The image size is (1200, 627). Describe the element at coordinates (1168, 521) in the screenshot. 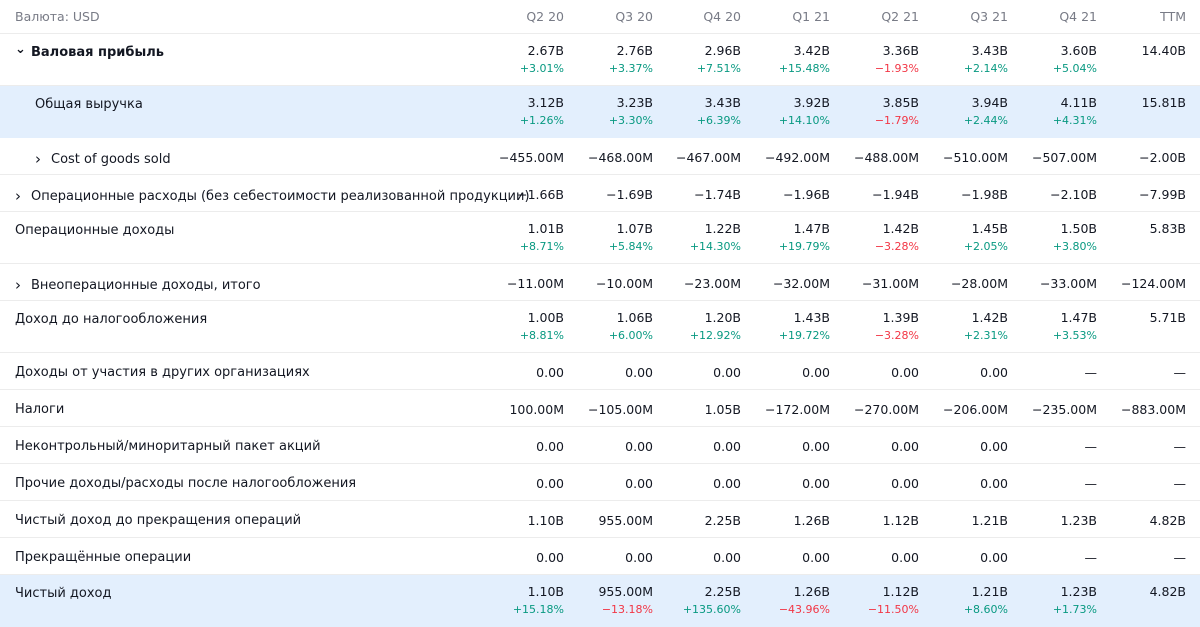

I see `table-cell: 4.82B` at that location.